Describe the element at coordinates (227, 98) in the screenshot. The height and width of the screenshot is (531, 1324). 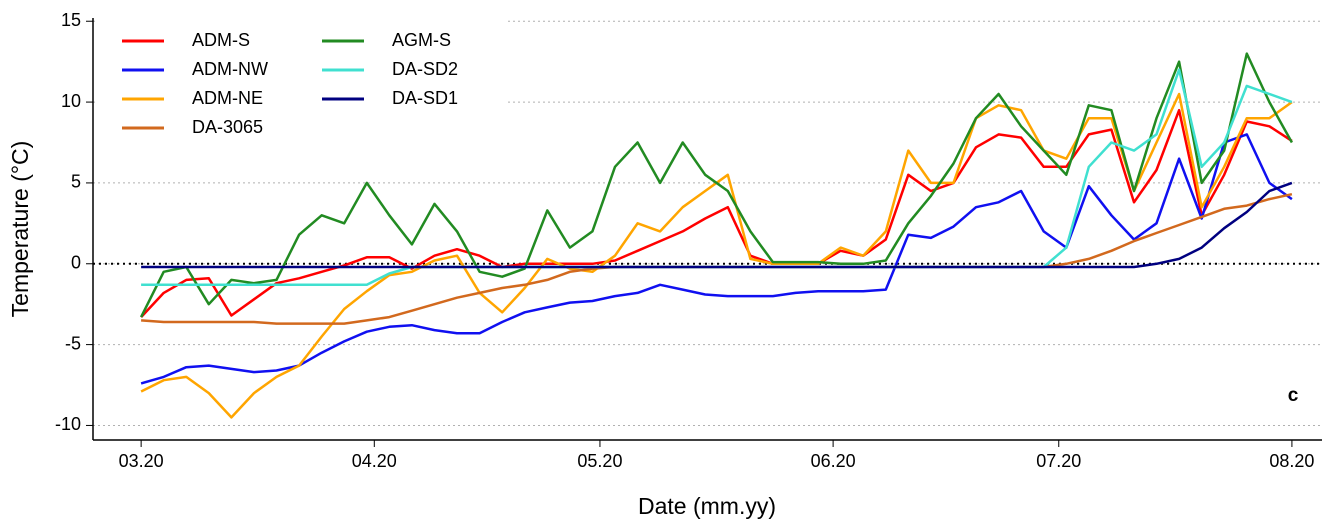
I see `legend-label: ADM-NE` at that location.